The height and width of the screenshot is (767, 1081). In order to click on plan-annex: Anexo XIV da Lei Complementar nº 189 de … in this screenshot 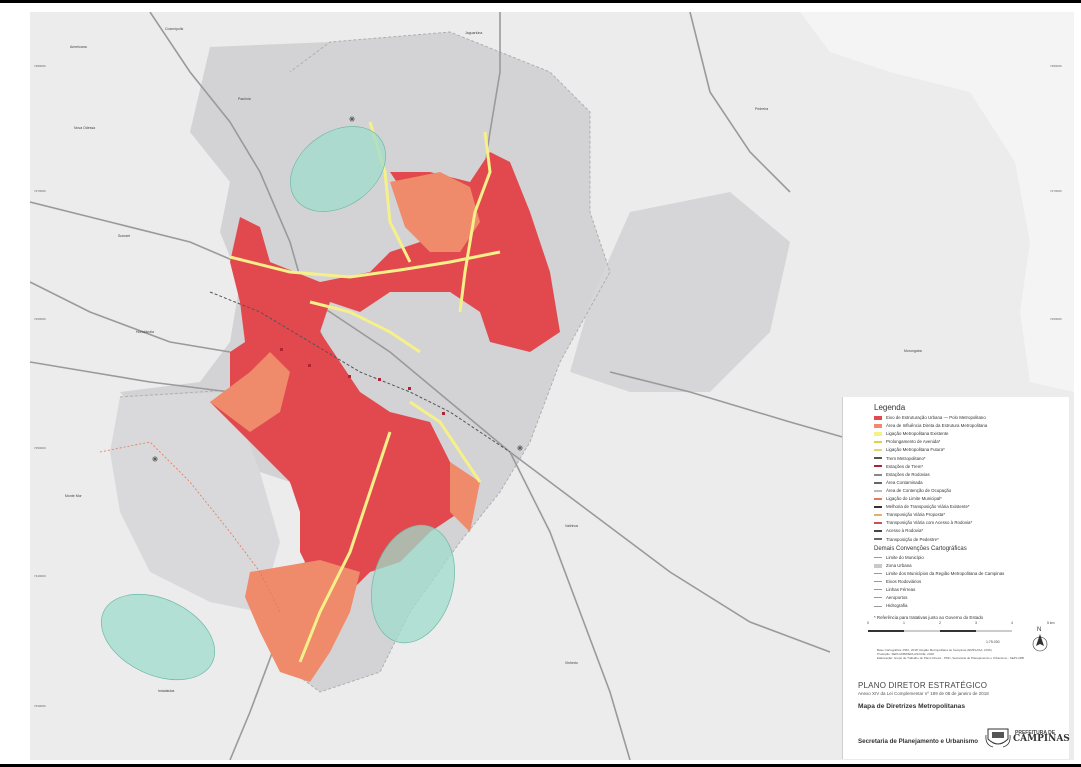, I will do `click(923, 693)`.